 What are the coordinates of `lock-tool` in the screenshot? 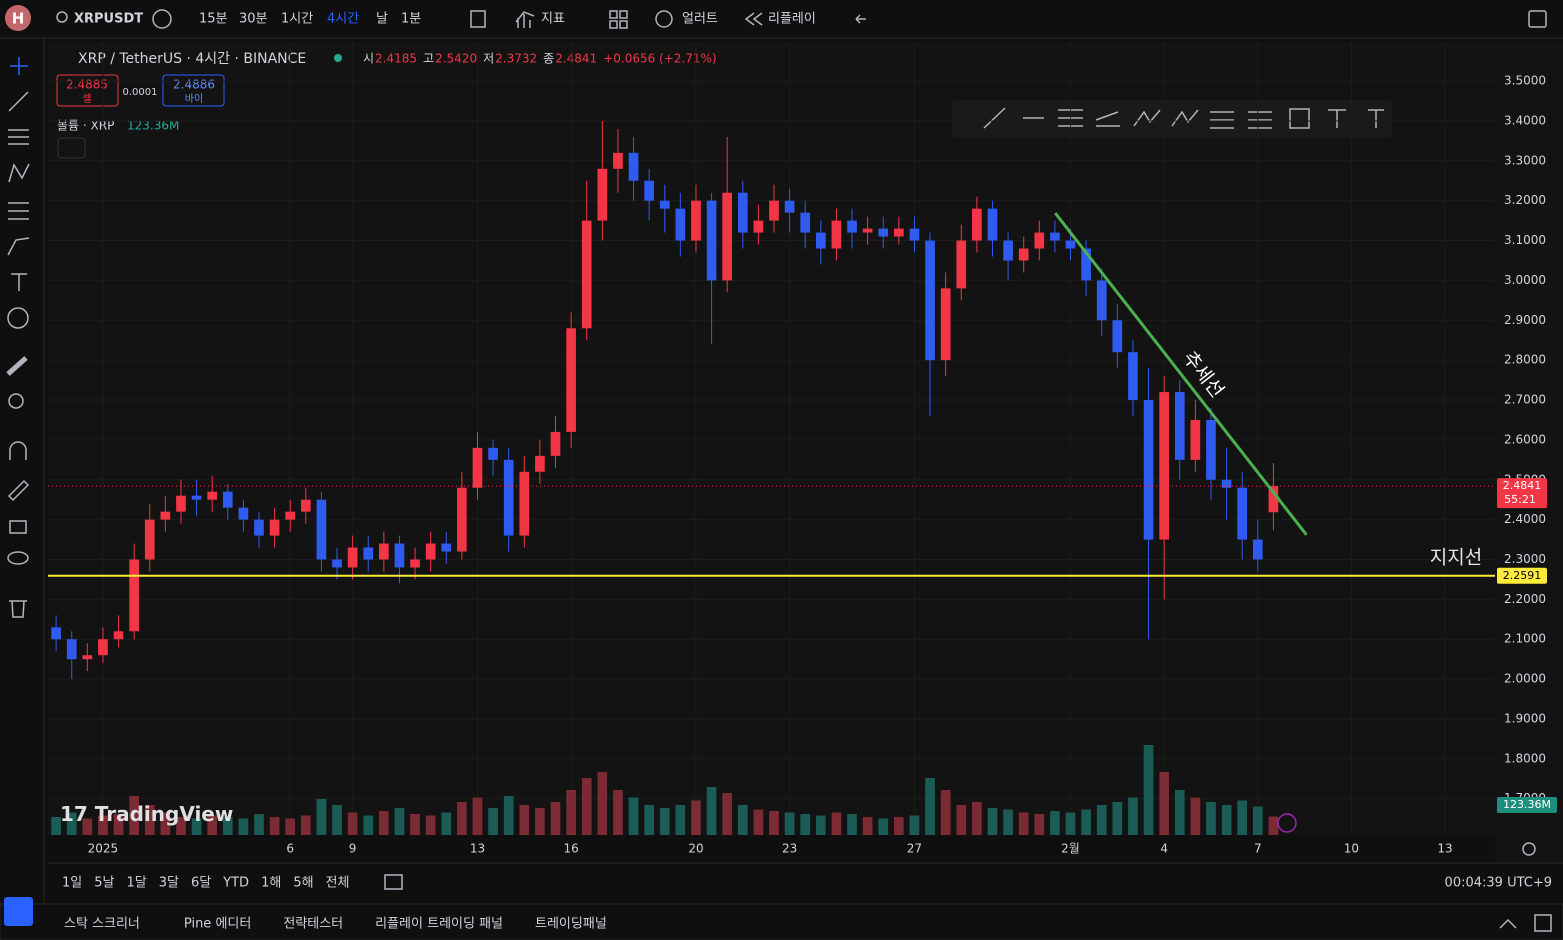 It's located at (18, 527).